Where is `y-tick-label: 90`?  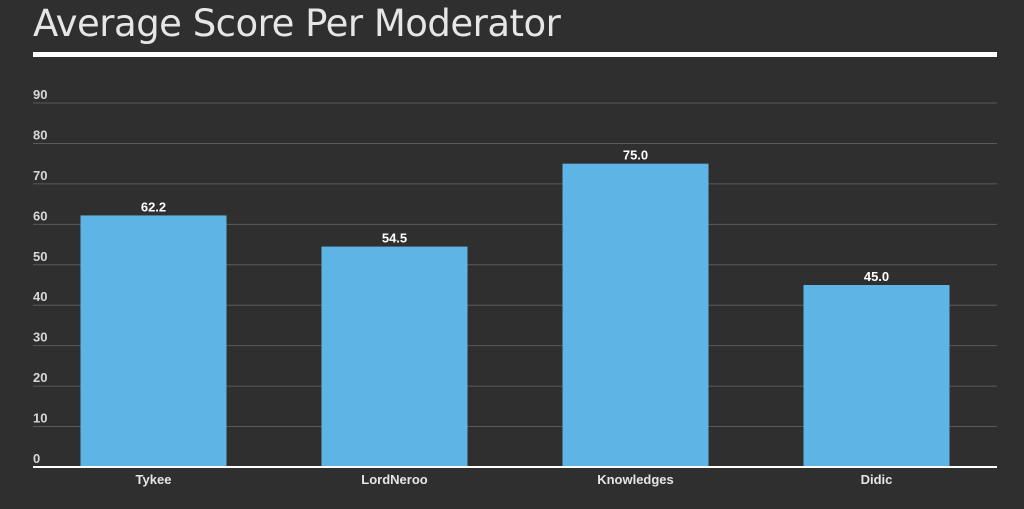 y-tick-label: 90 is located at coordinates (40, 94).